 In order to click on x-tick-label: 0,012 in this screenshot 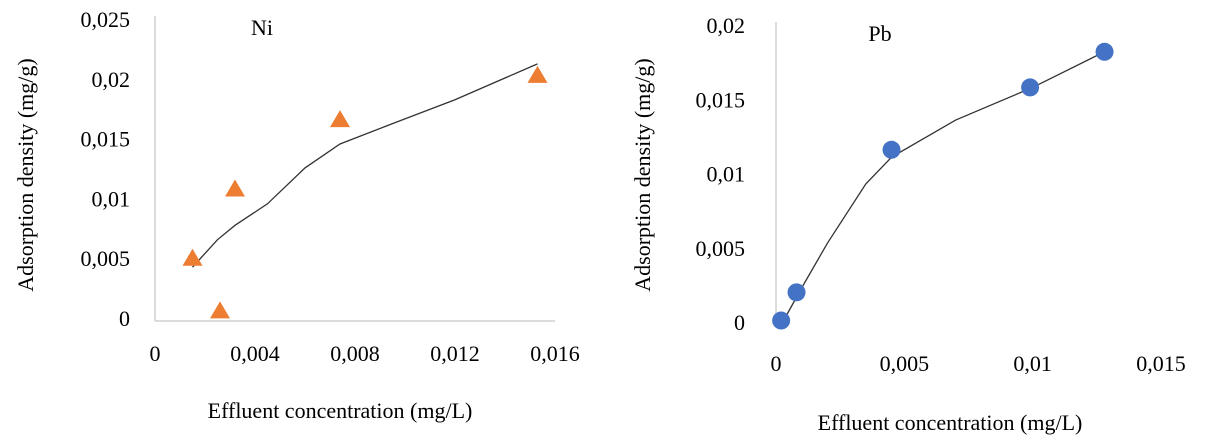, I will do `click(455, 353)`.